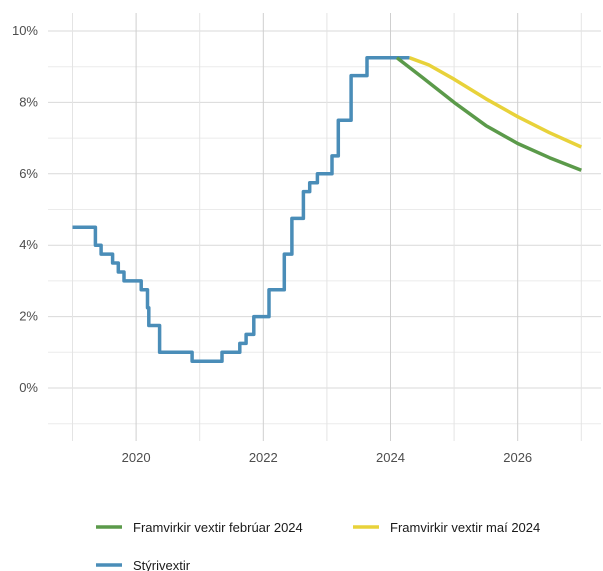  I want to click on y-tick-label: 4%, so click(28, 244).